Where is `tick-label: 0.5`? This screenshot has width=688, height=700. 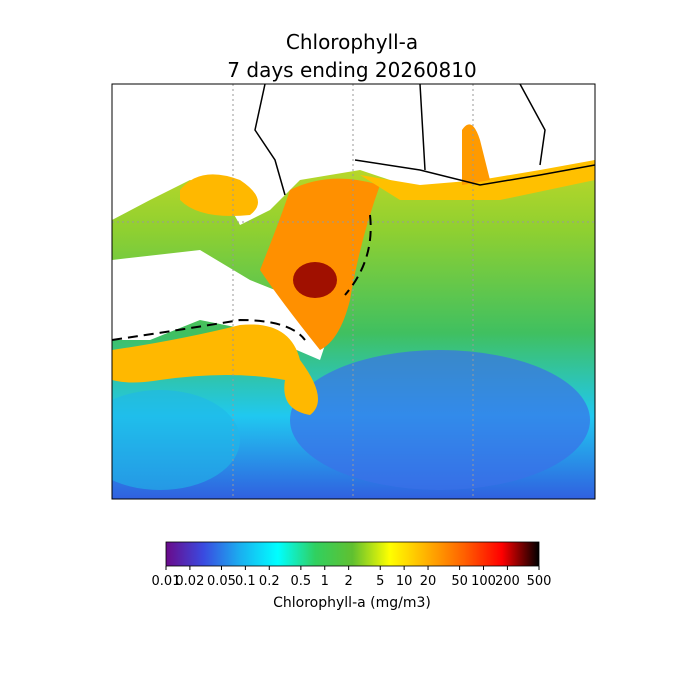 tick-label: 0.5 is located at coordinates (301, 581).